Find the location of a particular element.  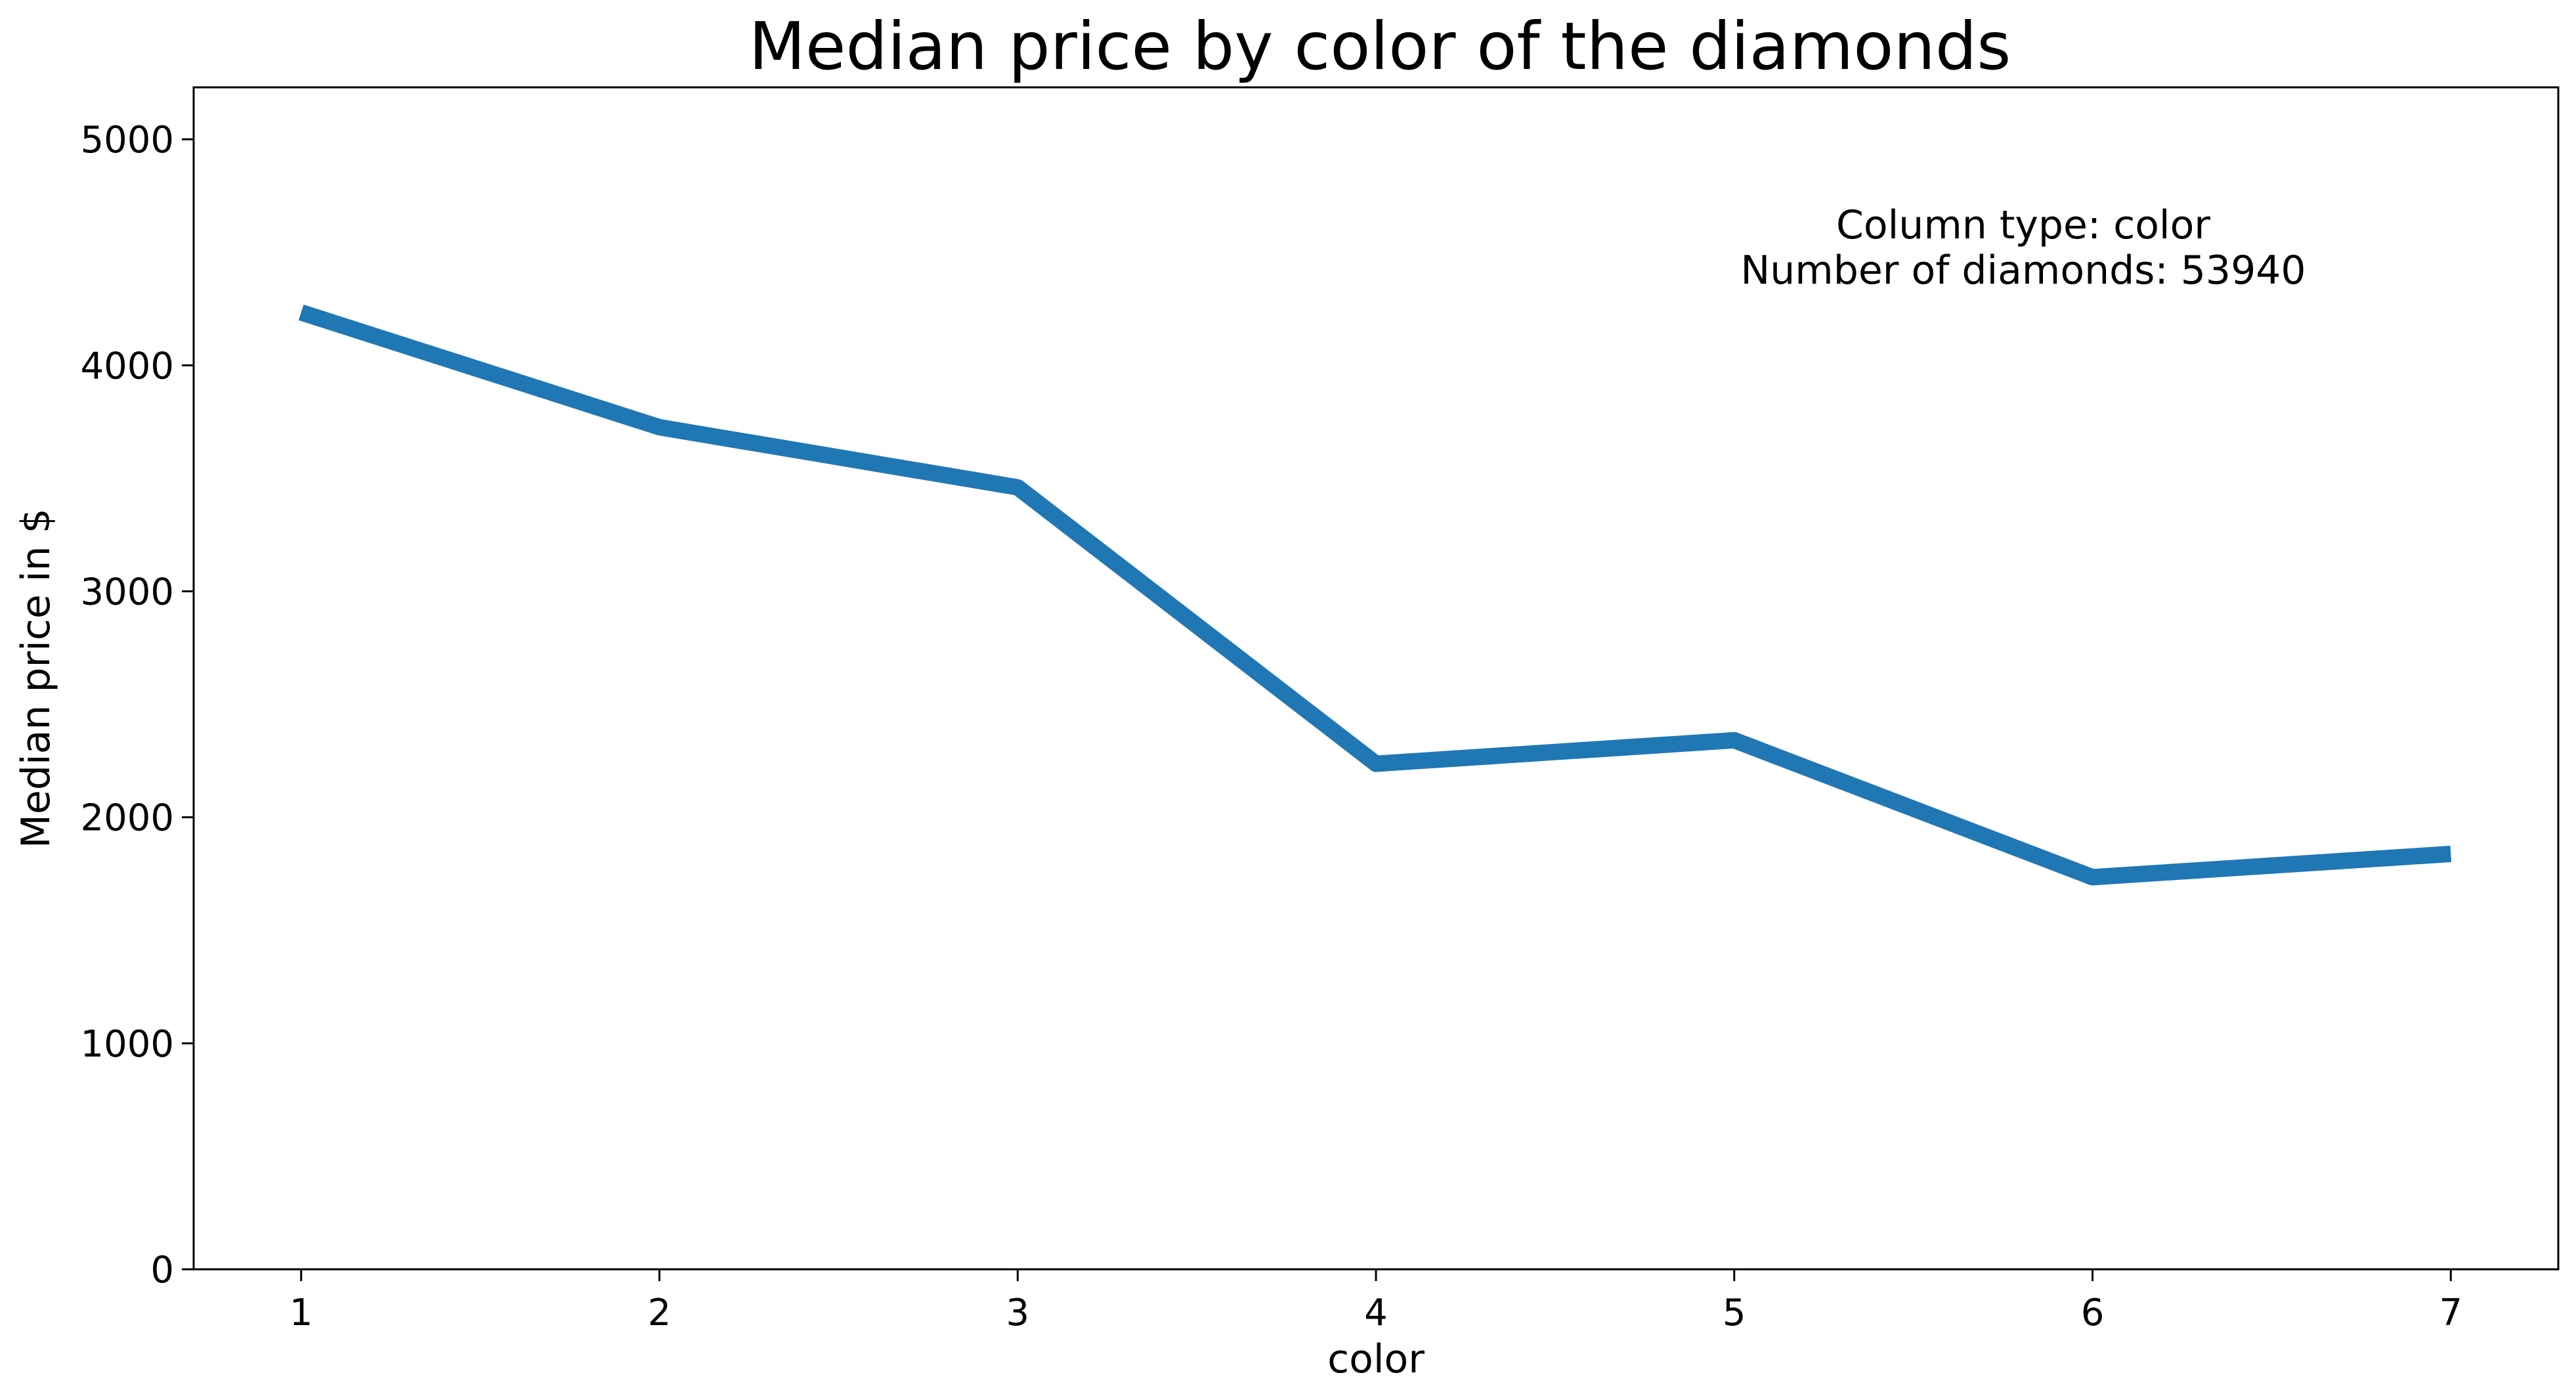

x-tick-label-0: 1 is located at coordinates (301, 1313).